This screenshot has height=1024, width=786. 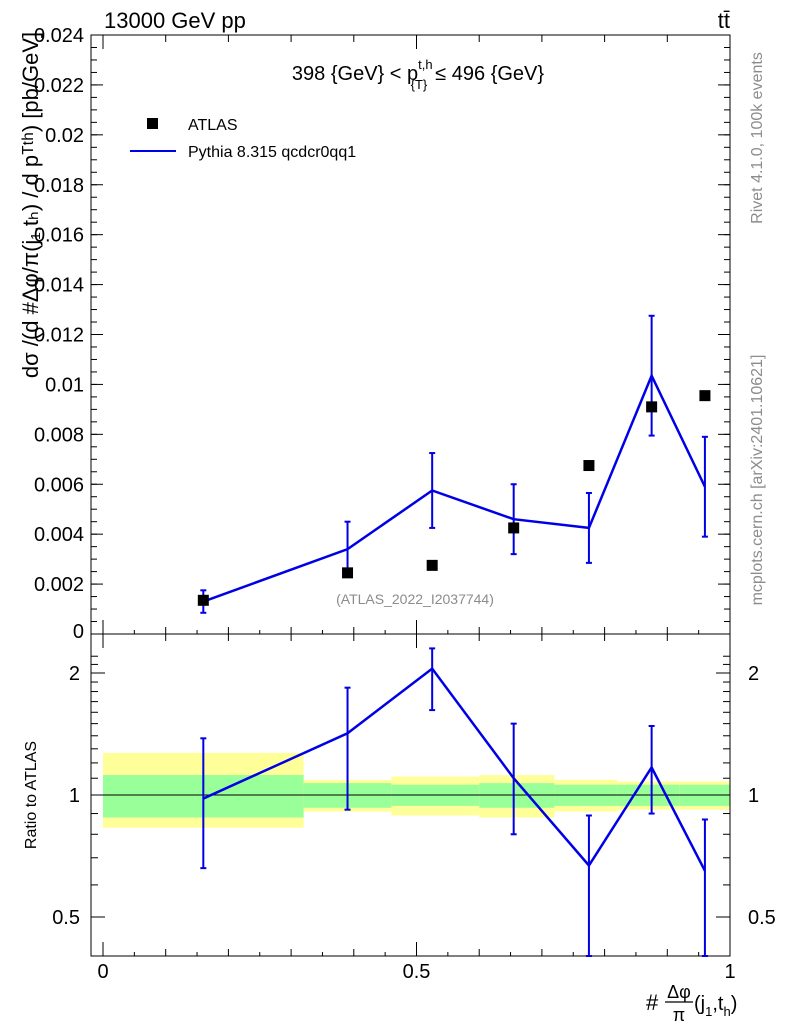 I want to click on title-left: 398 {GeV} < p, so click(x=355, y=74).